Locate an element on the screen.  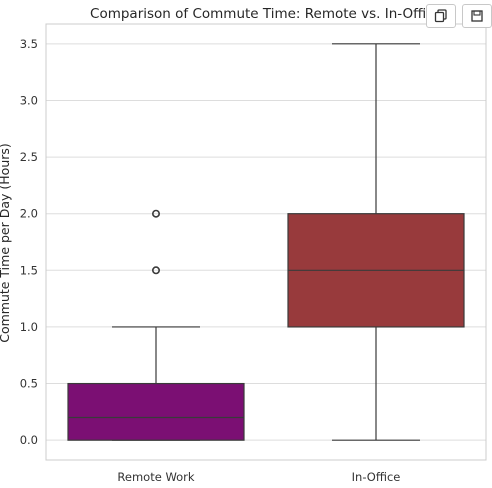
copy-button is located at coordinates (441, 16).